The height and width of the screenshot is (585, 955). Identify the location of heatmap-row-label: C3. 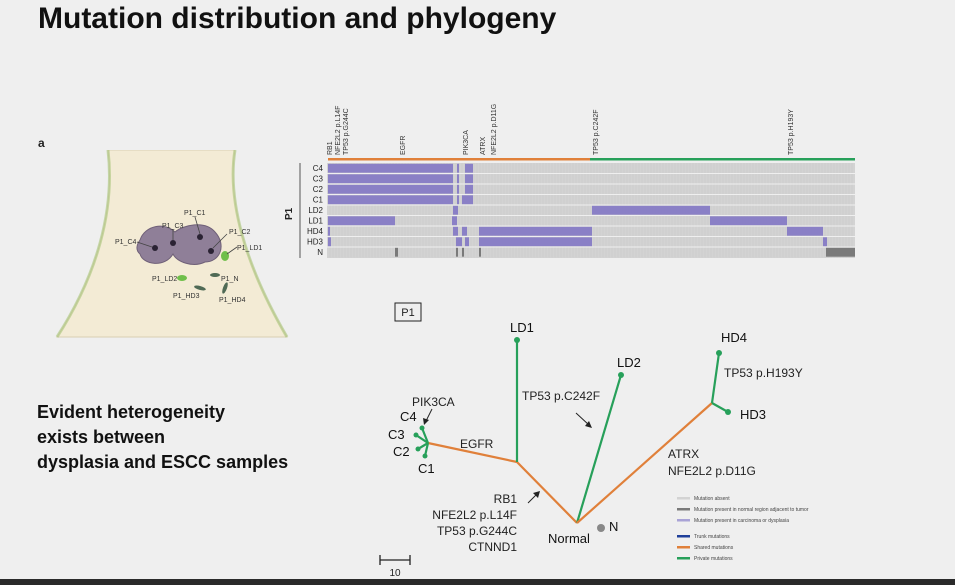
(318, 179).